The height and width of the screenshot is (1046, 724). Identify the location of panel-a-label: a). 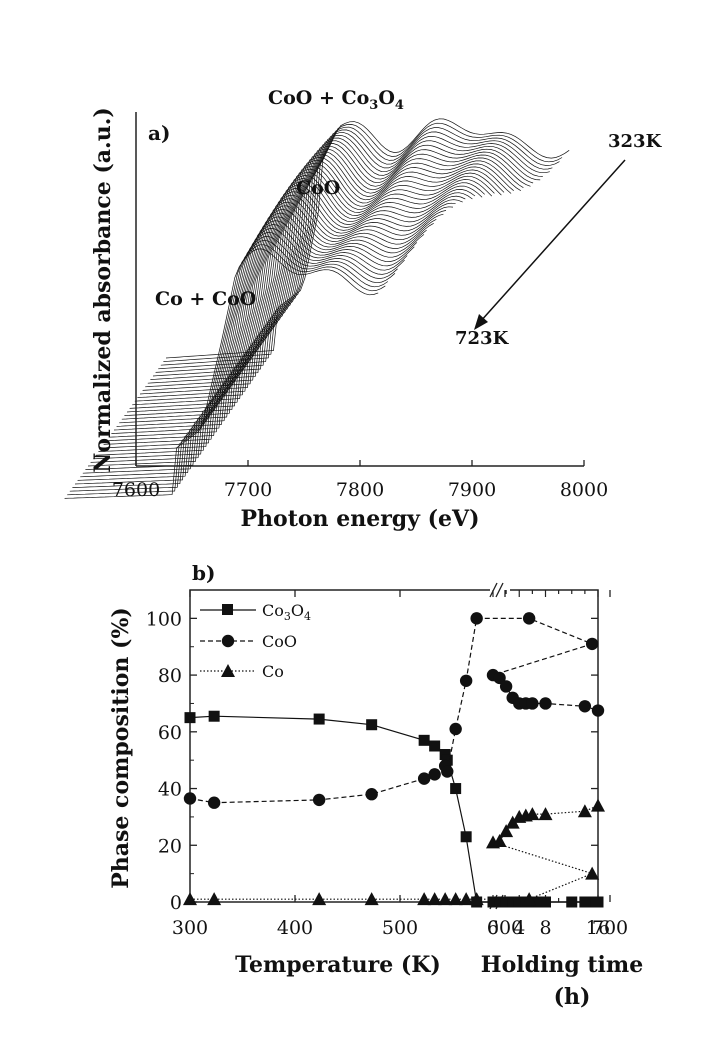
(159, 133).